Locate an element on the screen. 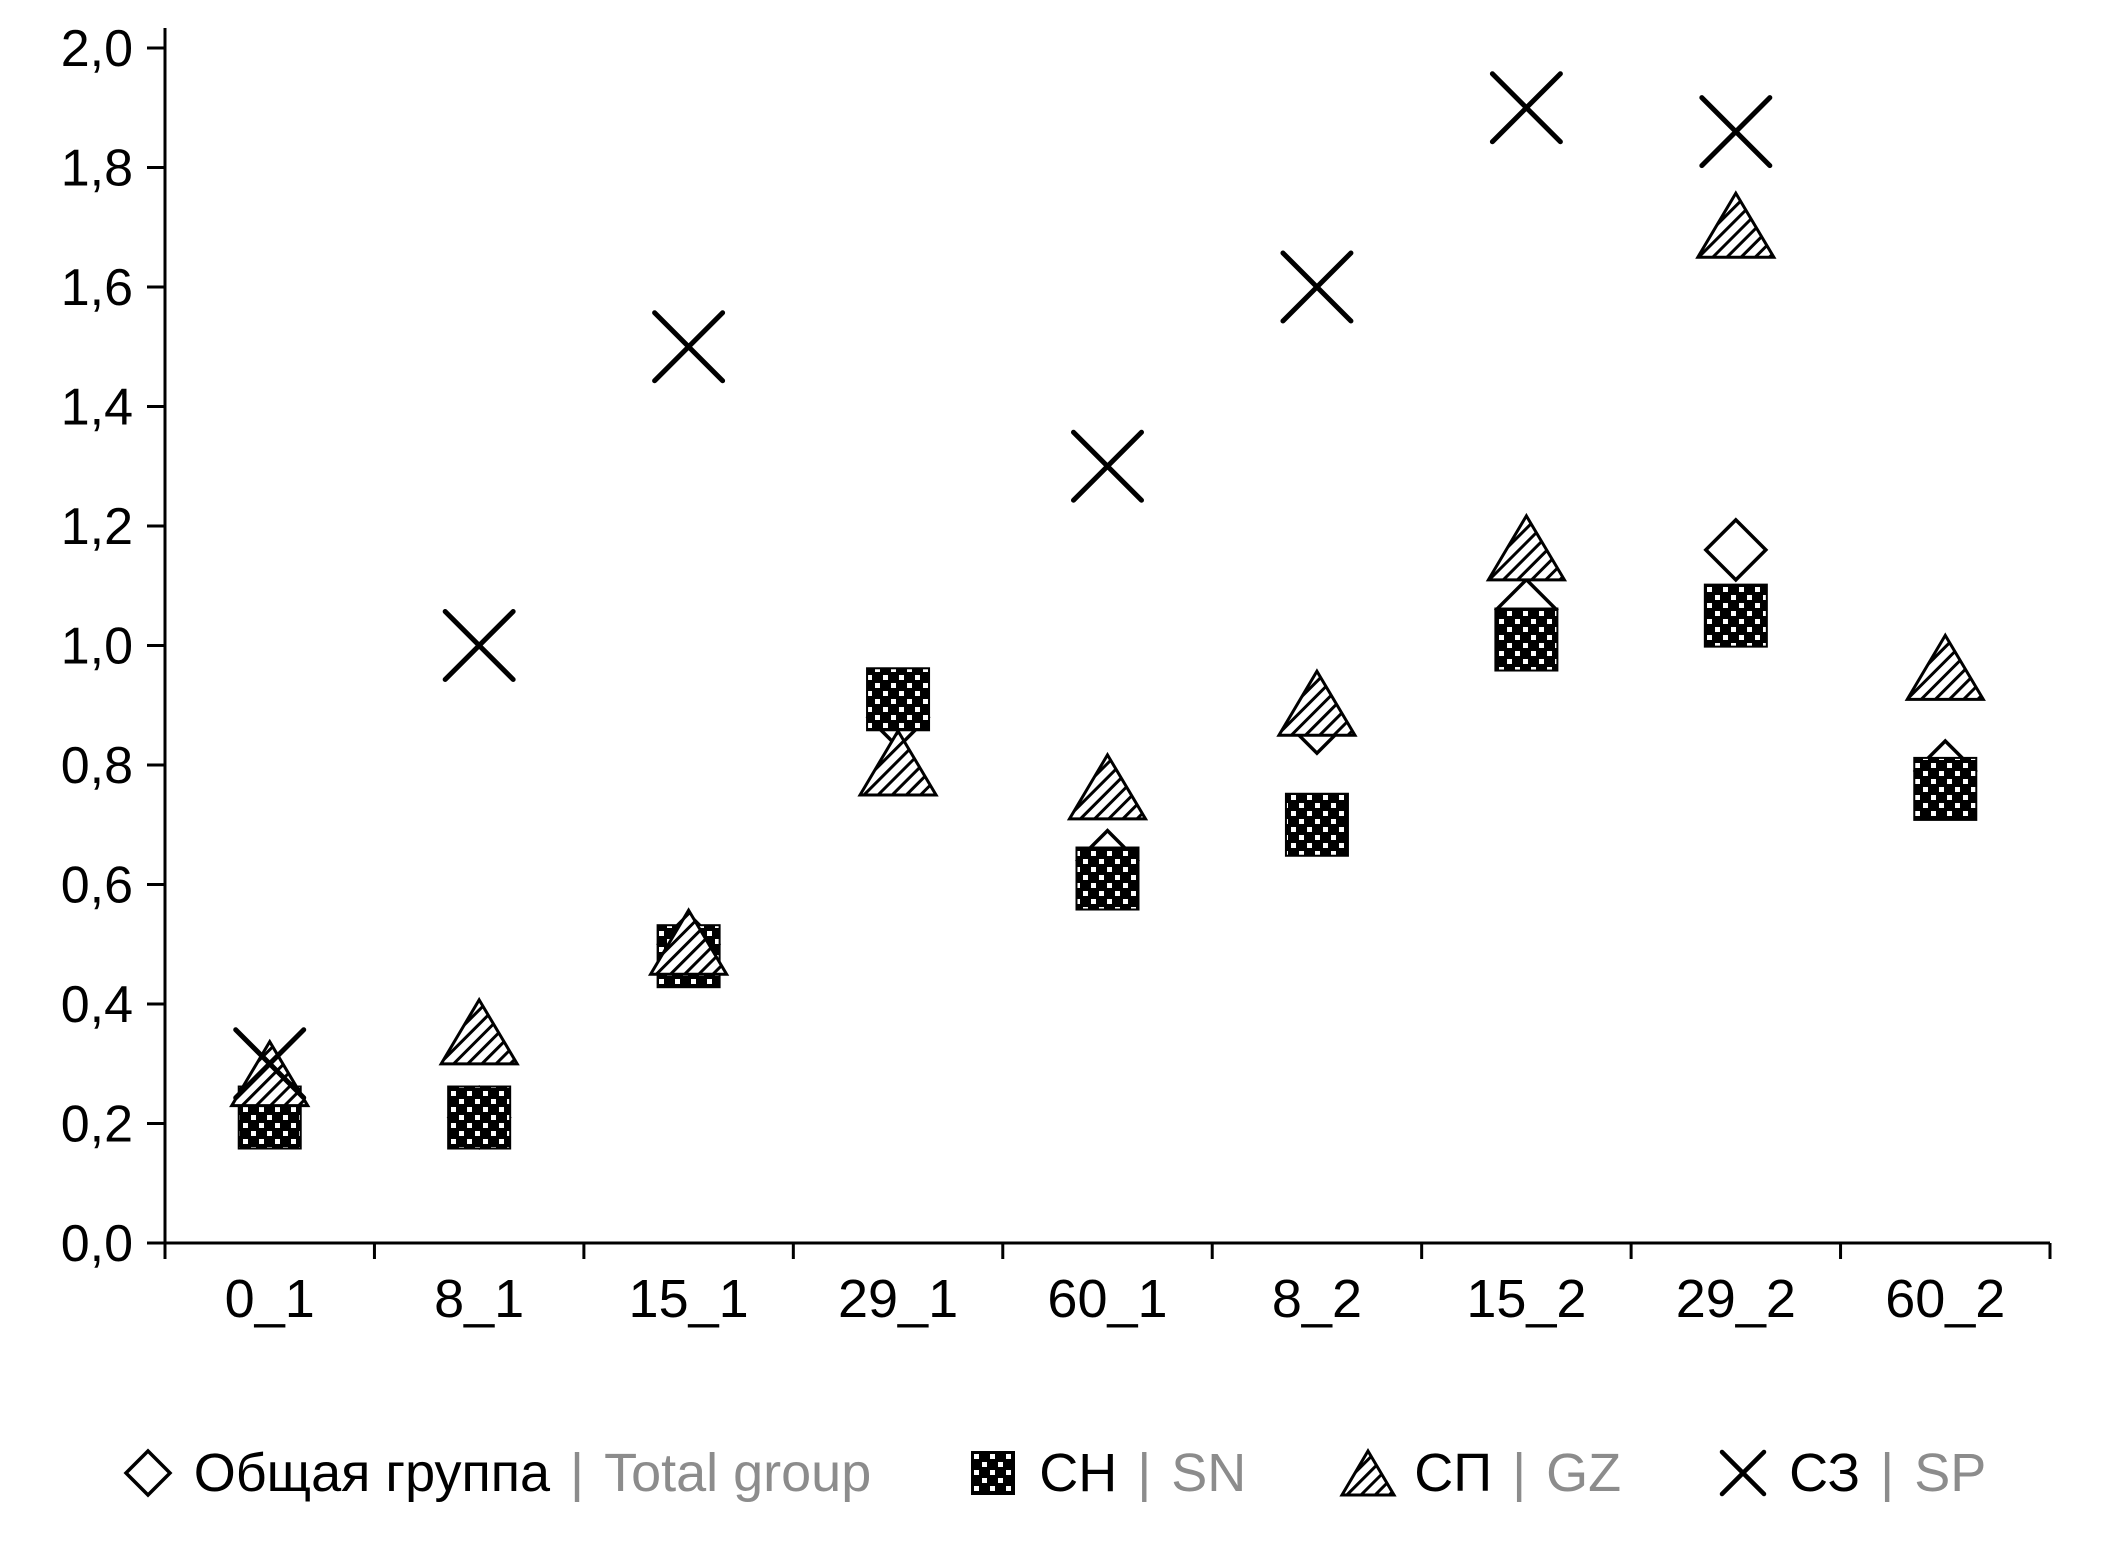  x-tick-label: 15_1 is located at coordinates (689, 1299).